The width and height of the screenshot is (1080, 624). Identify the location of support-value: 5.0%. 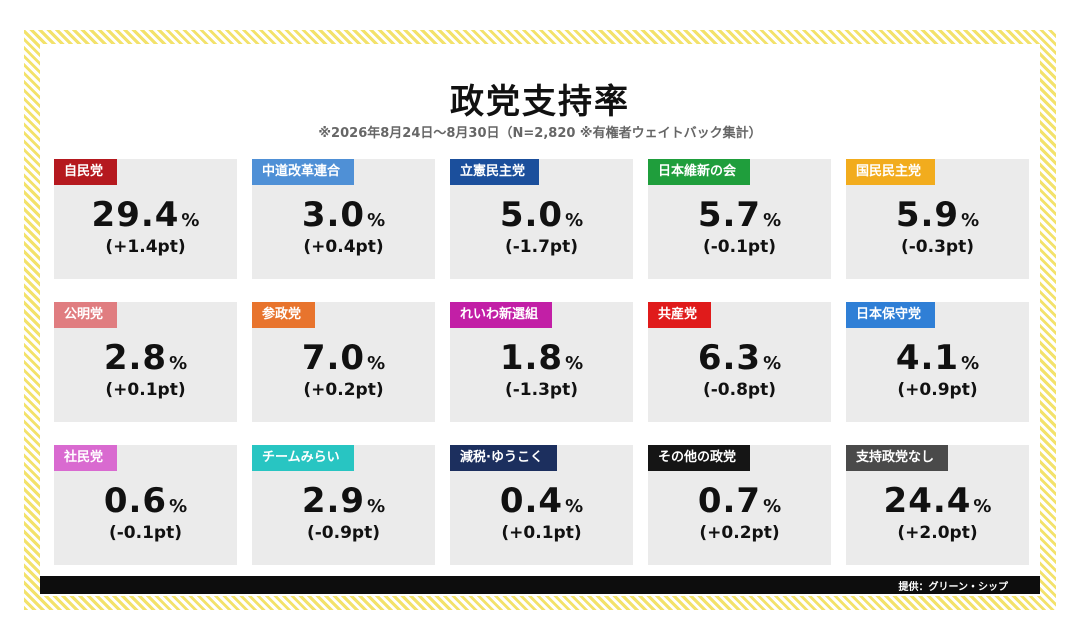
(541, 215).